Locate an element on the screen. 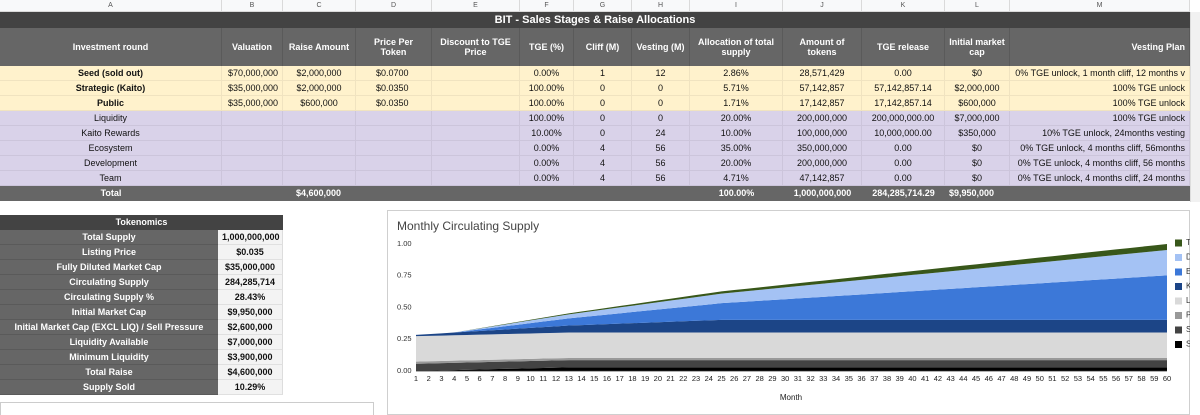  x-tick-label: 46 is located at coordinates (989, 378).